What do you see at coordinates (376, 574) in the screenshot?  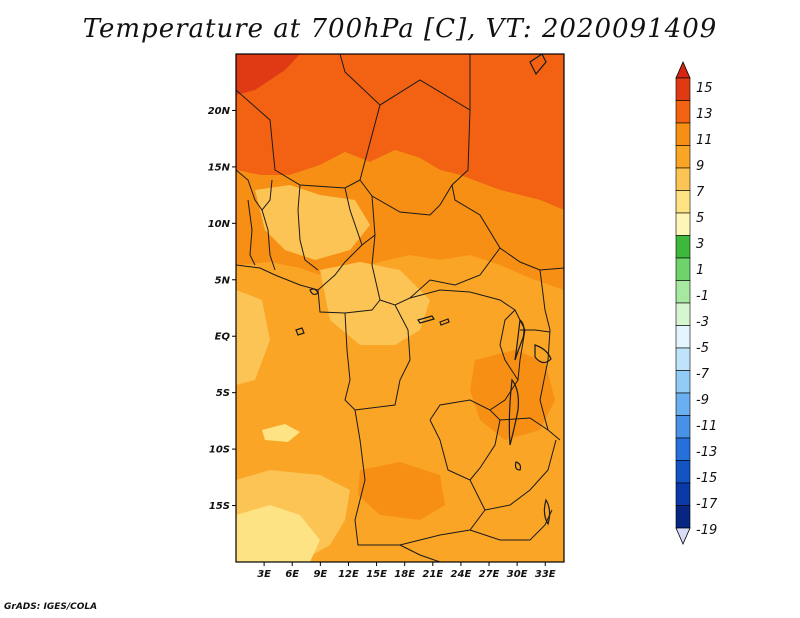 I see `lon-tick-label: 15E` at bounding box center [376, 574].